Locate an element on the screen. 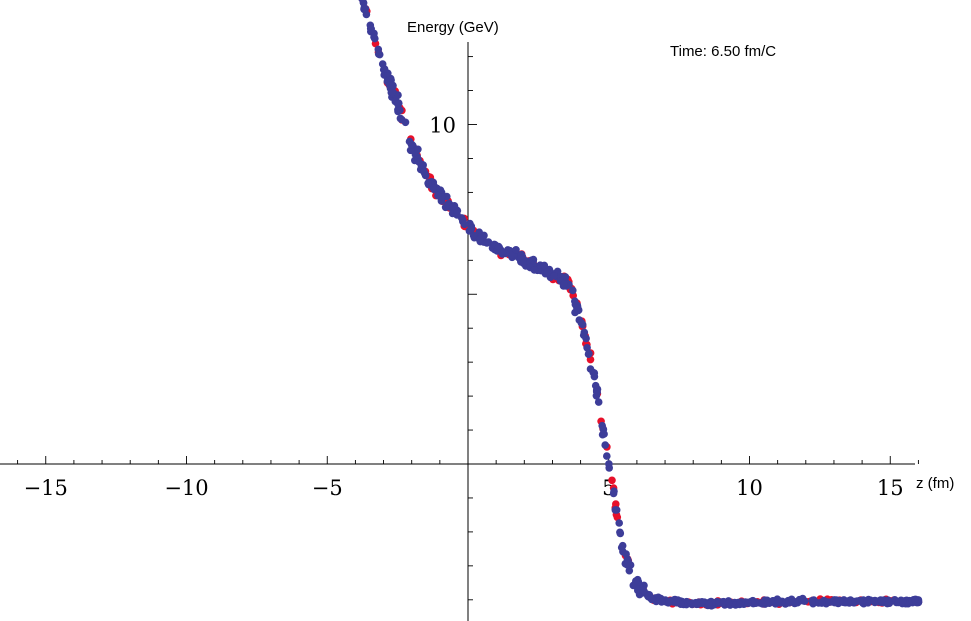  x-tick-label: 10 is located at coordinates (749, 488).